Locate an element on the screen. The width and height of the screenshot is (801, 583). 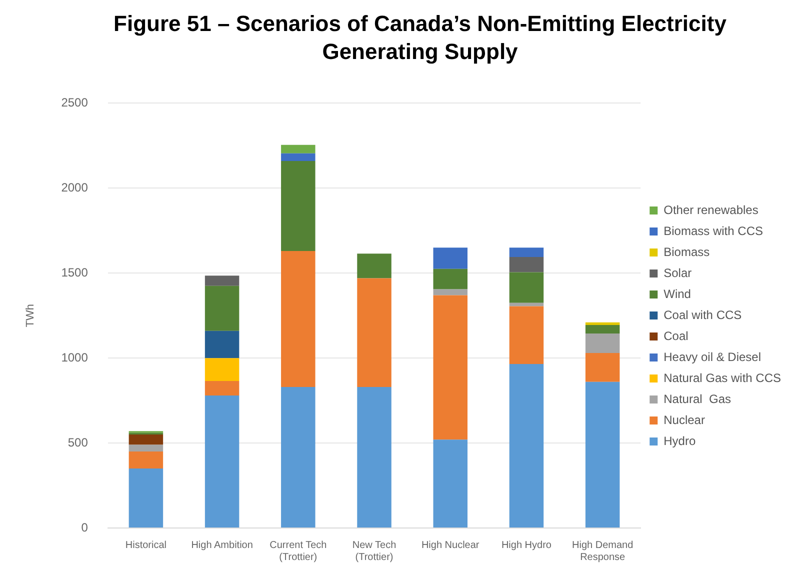
x-tick-label: High Ambition is located at coordinates (222, 545).